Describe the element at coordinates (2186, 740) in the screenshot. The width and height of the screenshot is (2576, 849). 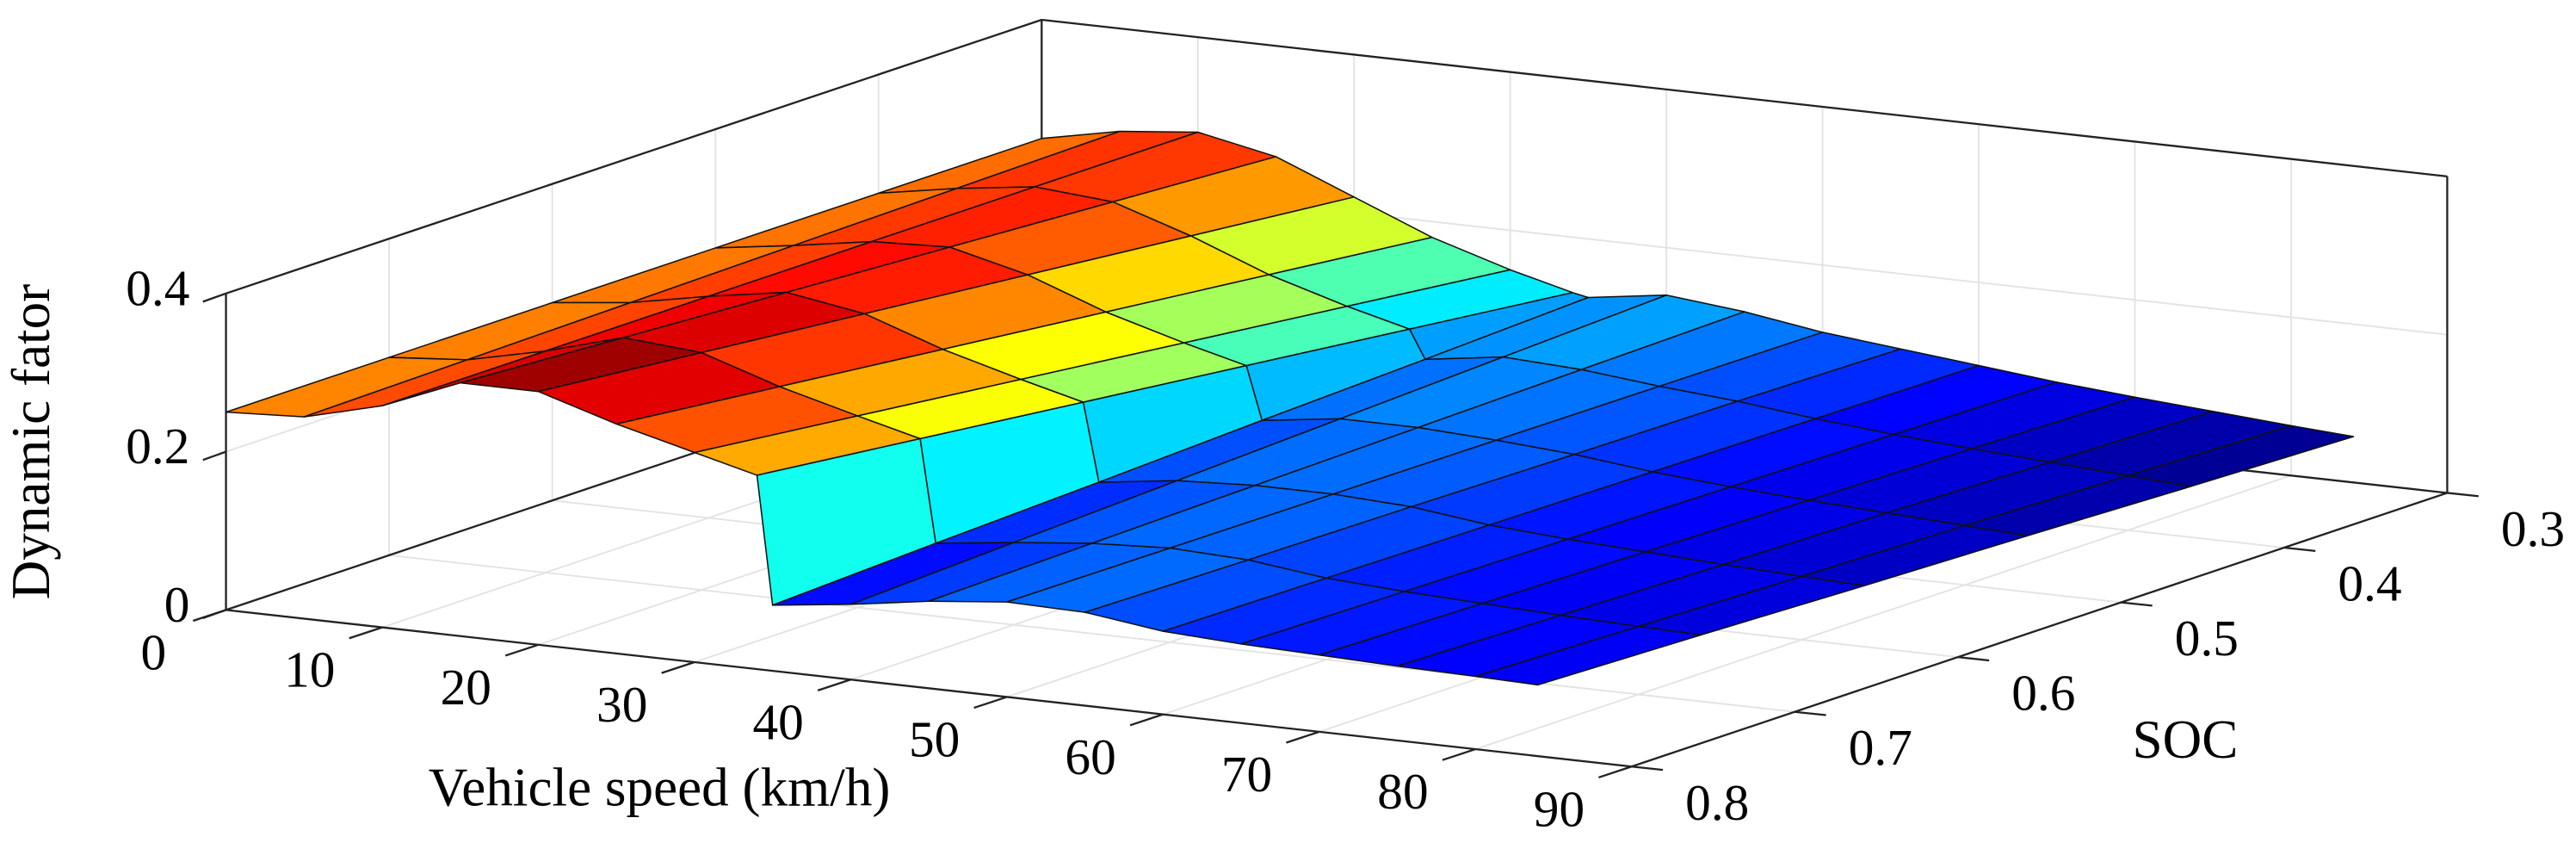
I see `y-axis-title: SOC` at that location.